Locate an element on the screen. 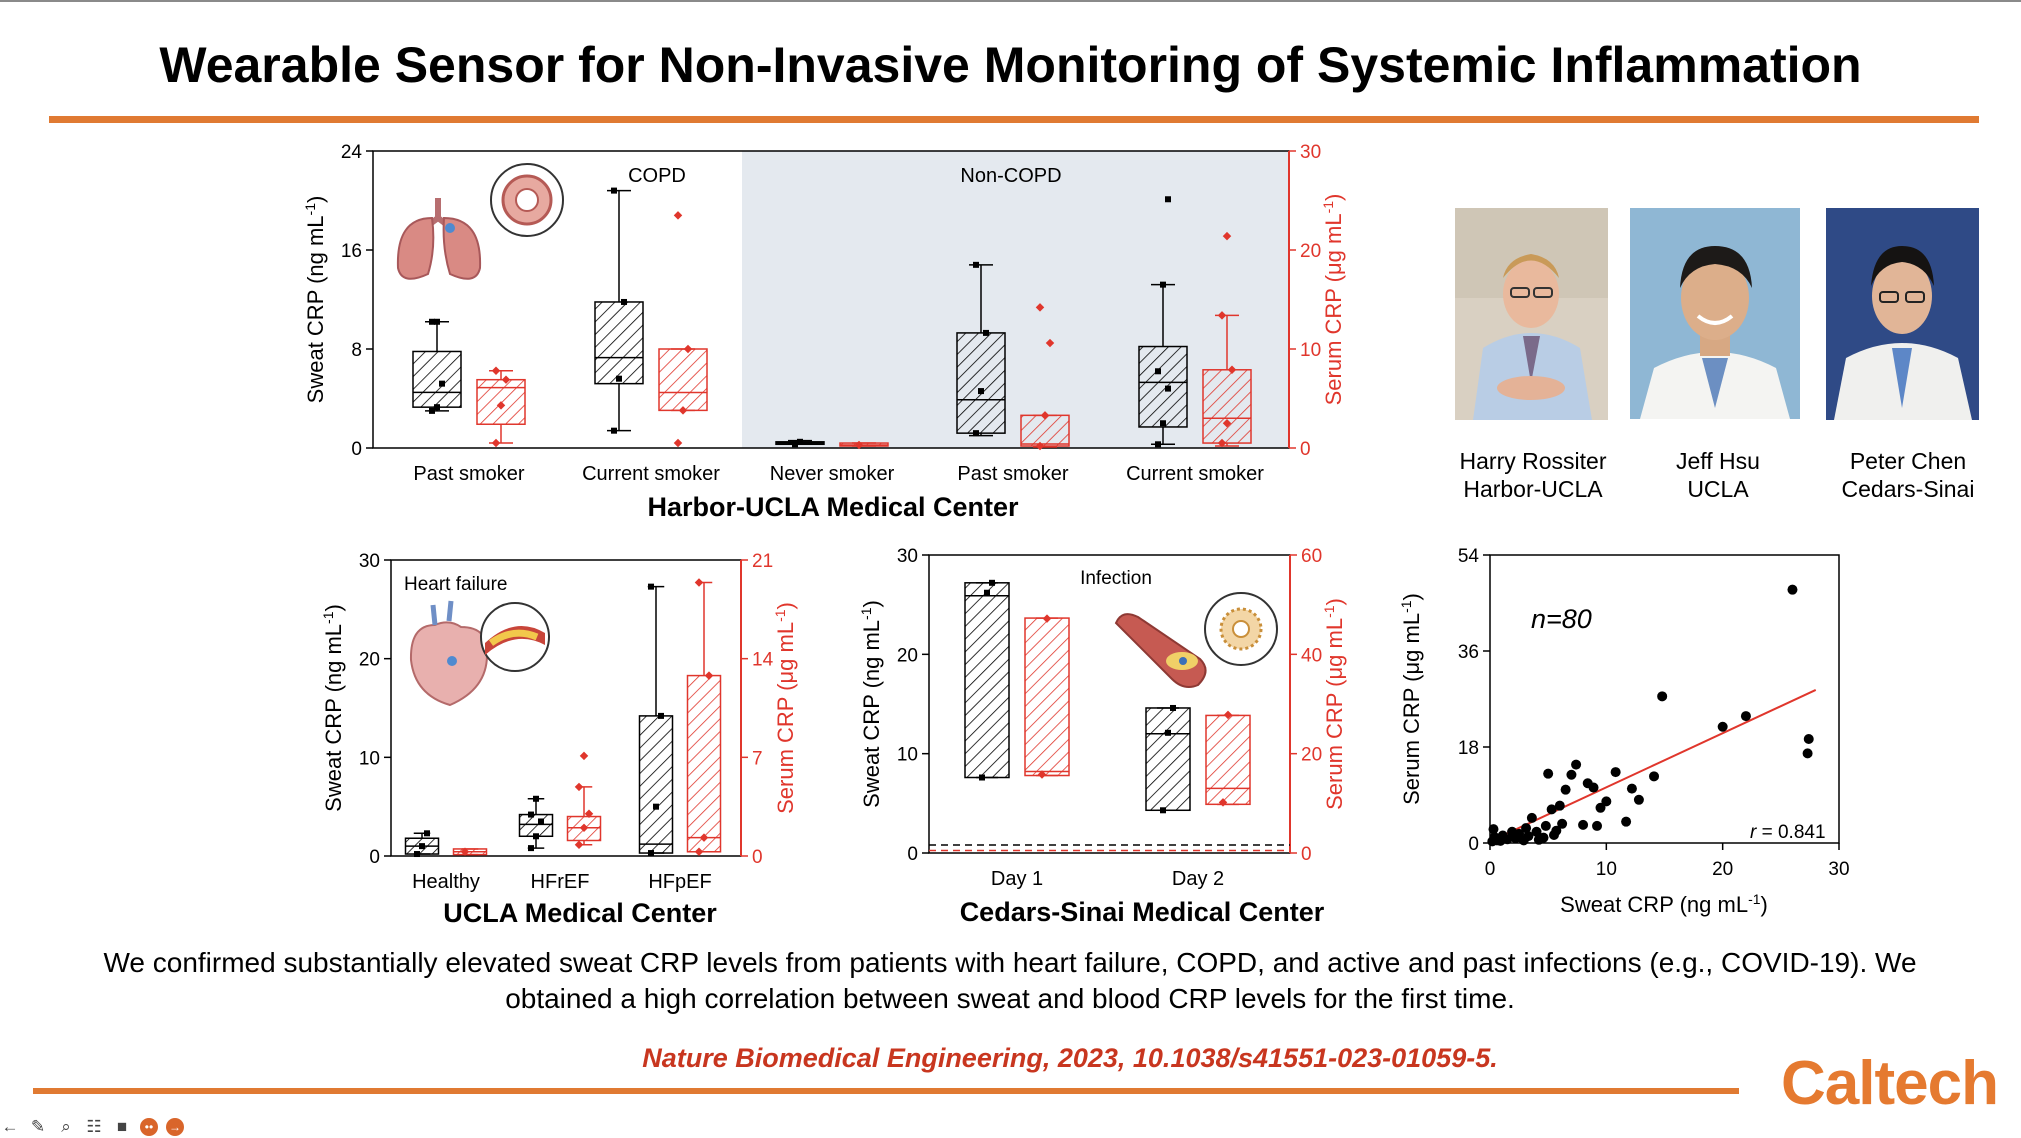 Image resolution: width=2021 pixels, height=1138 pixels. lung-marker is located at coordinates (450, 228).